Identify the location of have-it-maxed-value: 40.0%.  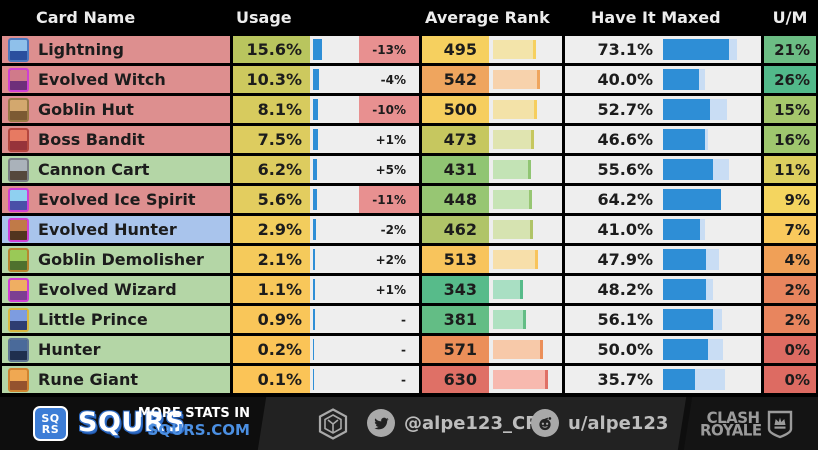
(625, 79).